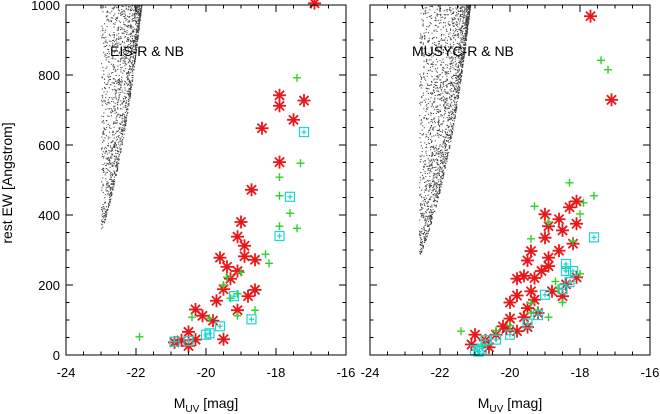  Describe the element at coordinates (496, 409) in the screenshot. I see `x-label-subscript: UV` at that location.